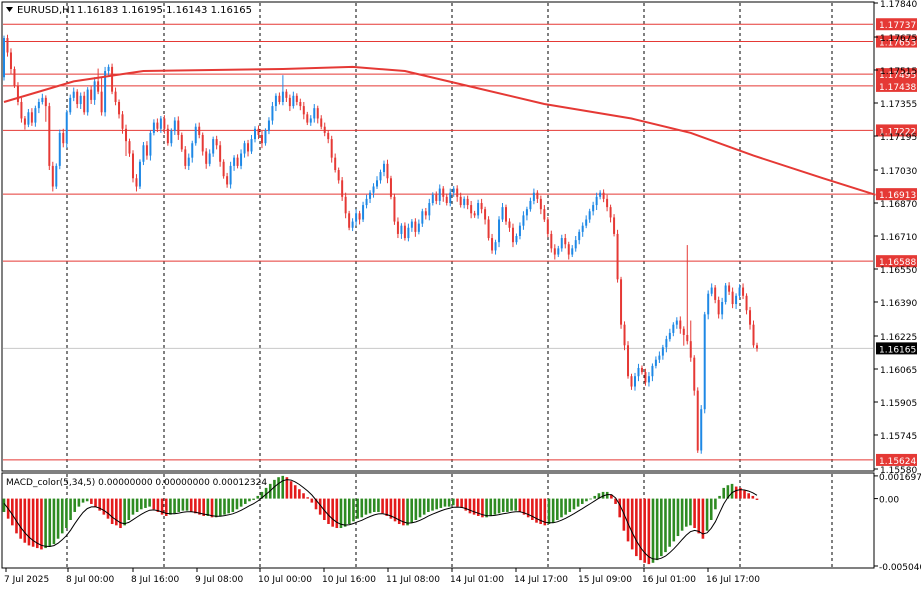  I want to click on time-tick-label: 15 Jul 09:00, so click(605, 580).